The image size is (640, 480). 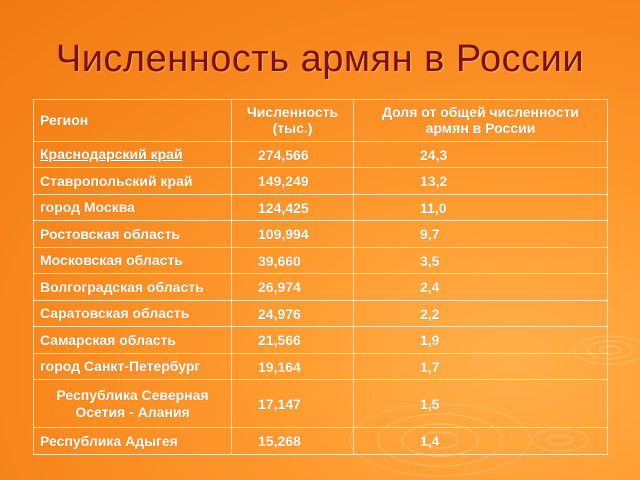 I want to click on table-row: город Санкт-Петербург 19,164 1,7, so click(x=320, y=366).